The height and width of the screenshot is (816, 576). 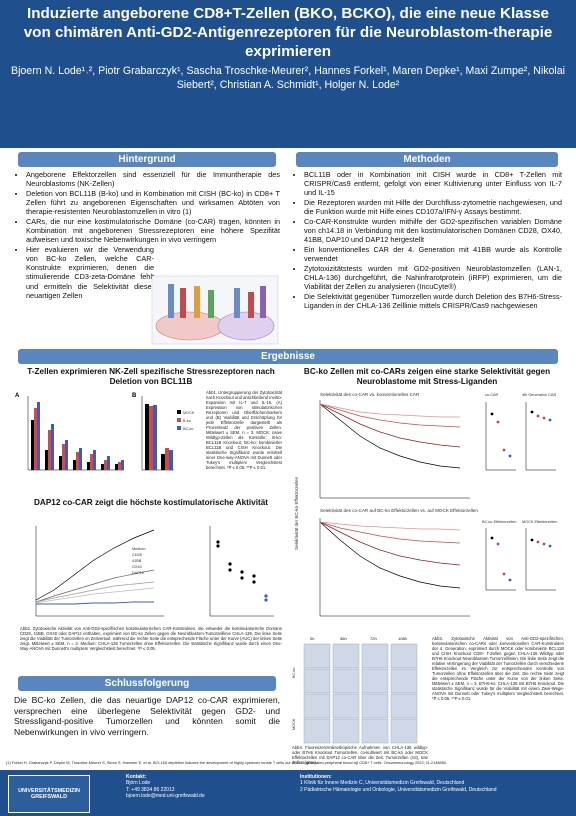 I want to click on fig3-co-car-points, so click(x=501, y=435).